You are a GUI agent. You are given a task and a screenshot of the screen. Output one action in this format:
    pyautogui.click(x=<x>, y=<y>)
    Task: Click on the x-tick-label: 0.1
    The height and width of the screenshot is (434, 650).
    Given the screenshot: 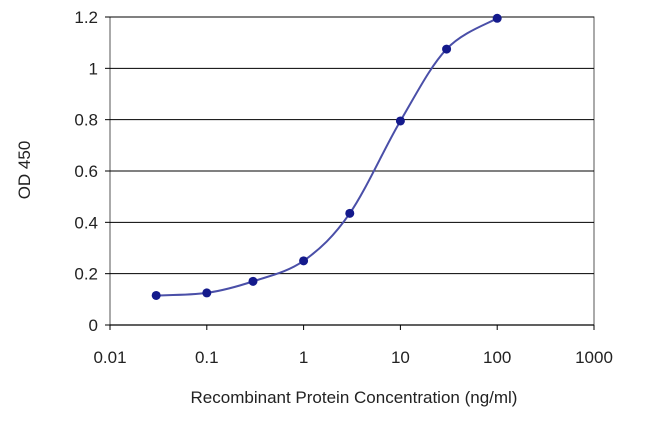 What is the action you would take?
    pyautogui.click(x=207, y=357)
    